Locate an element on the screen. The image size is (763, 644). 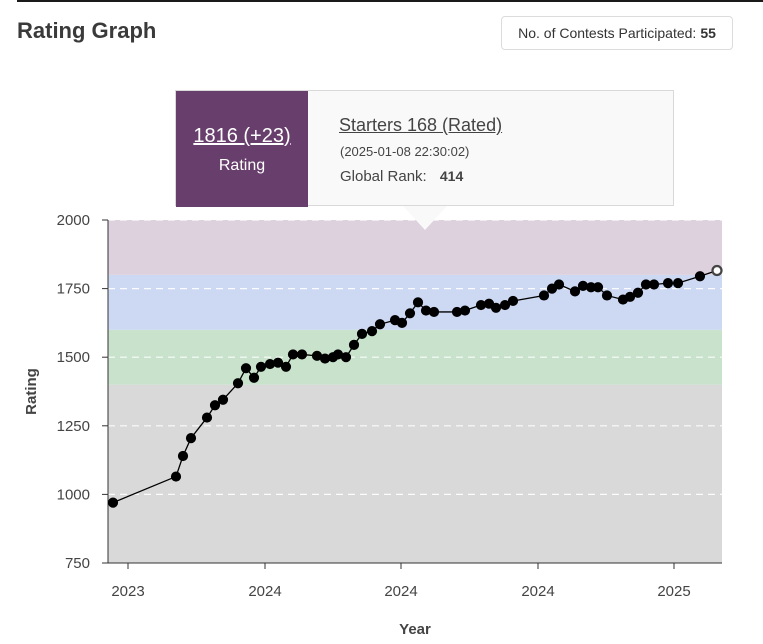
x-axis-title: Year is located at coordinates (415, 629).